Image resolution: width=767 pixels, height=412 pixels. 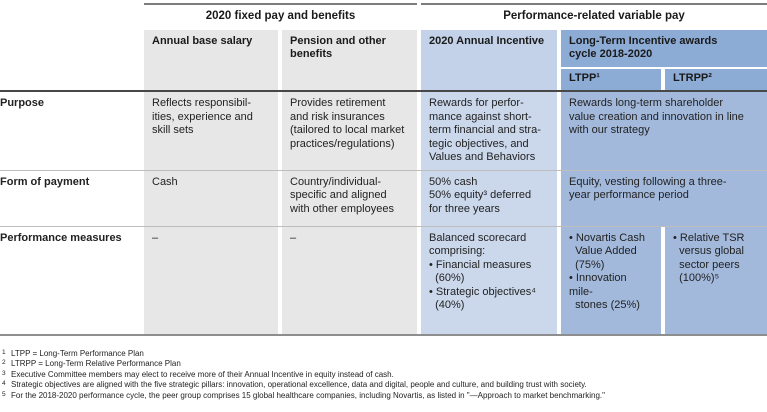 I want to click on row-label-purpose: Purpose, so click(x=70, y=131).